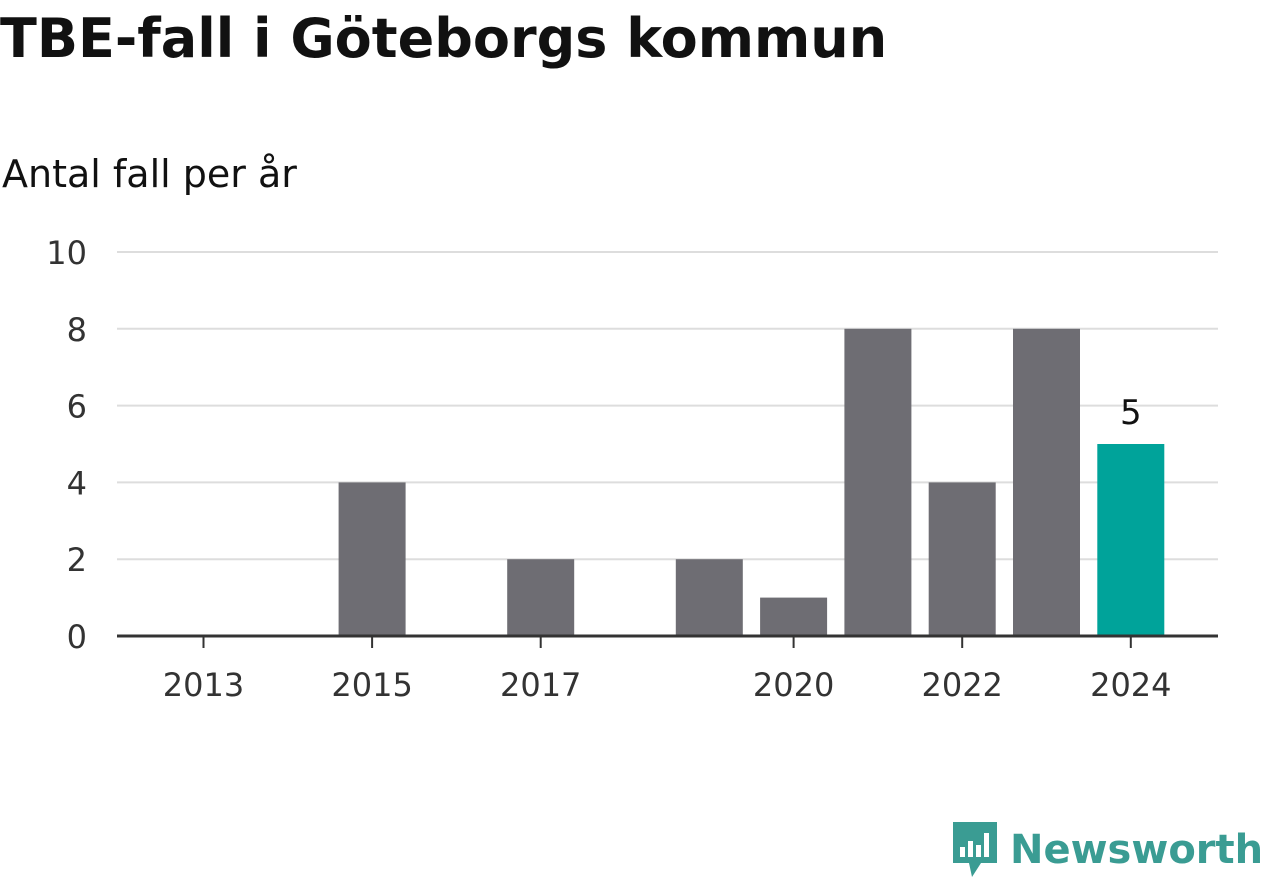  I want to click on chart-title: TBE-fall i Göteborgs kommun, so click(444, 38).